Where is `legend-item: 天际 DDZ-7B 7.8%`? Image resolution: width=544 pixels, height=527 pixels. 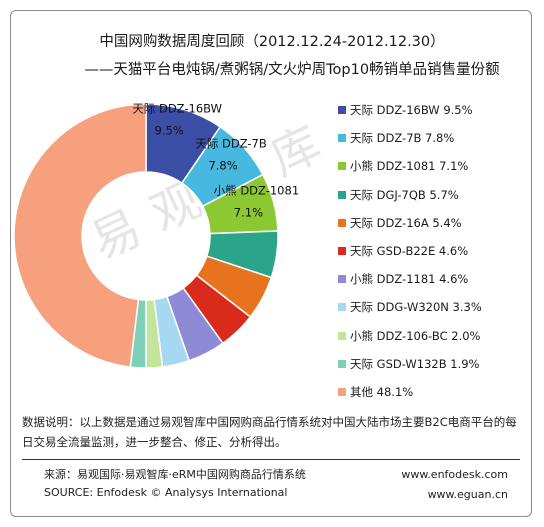
legend-item: 天际 DDZ-7B 7.8% is located at coordinates (438, 138).